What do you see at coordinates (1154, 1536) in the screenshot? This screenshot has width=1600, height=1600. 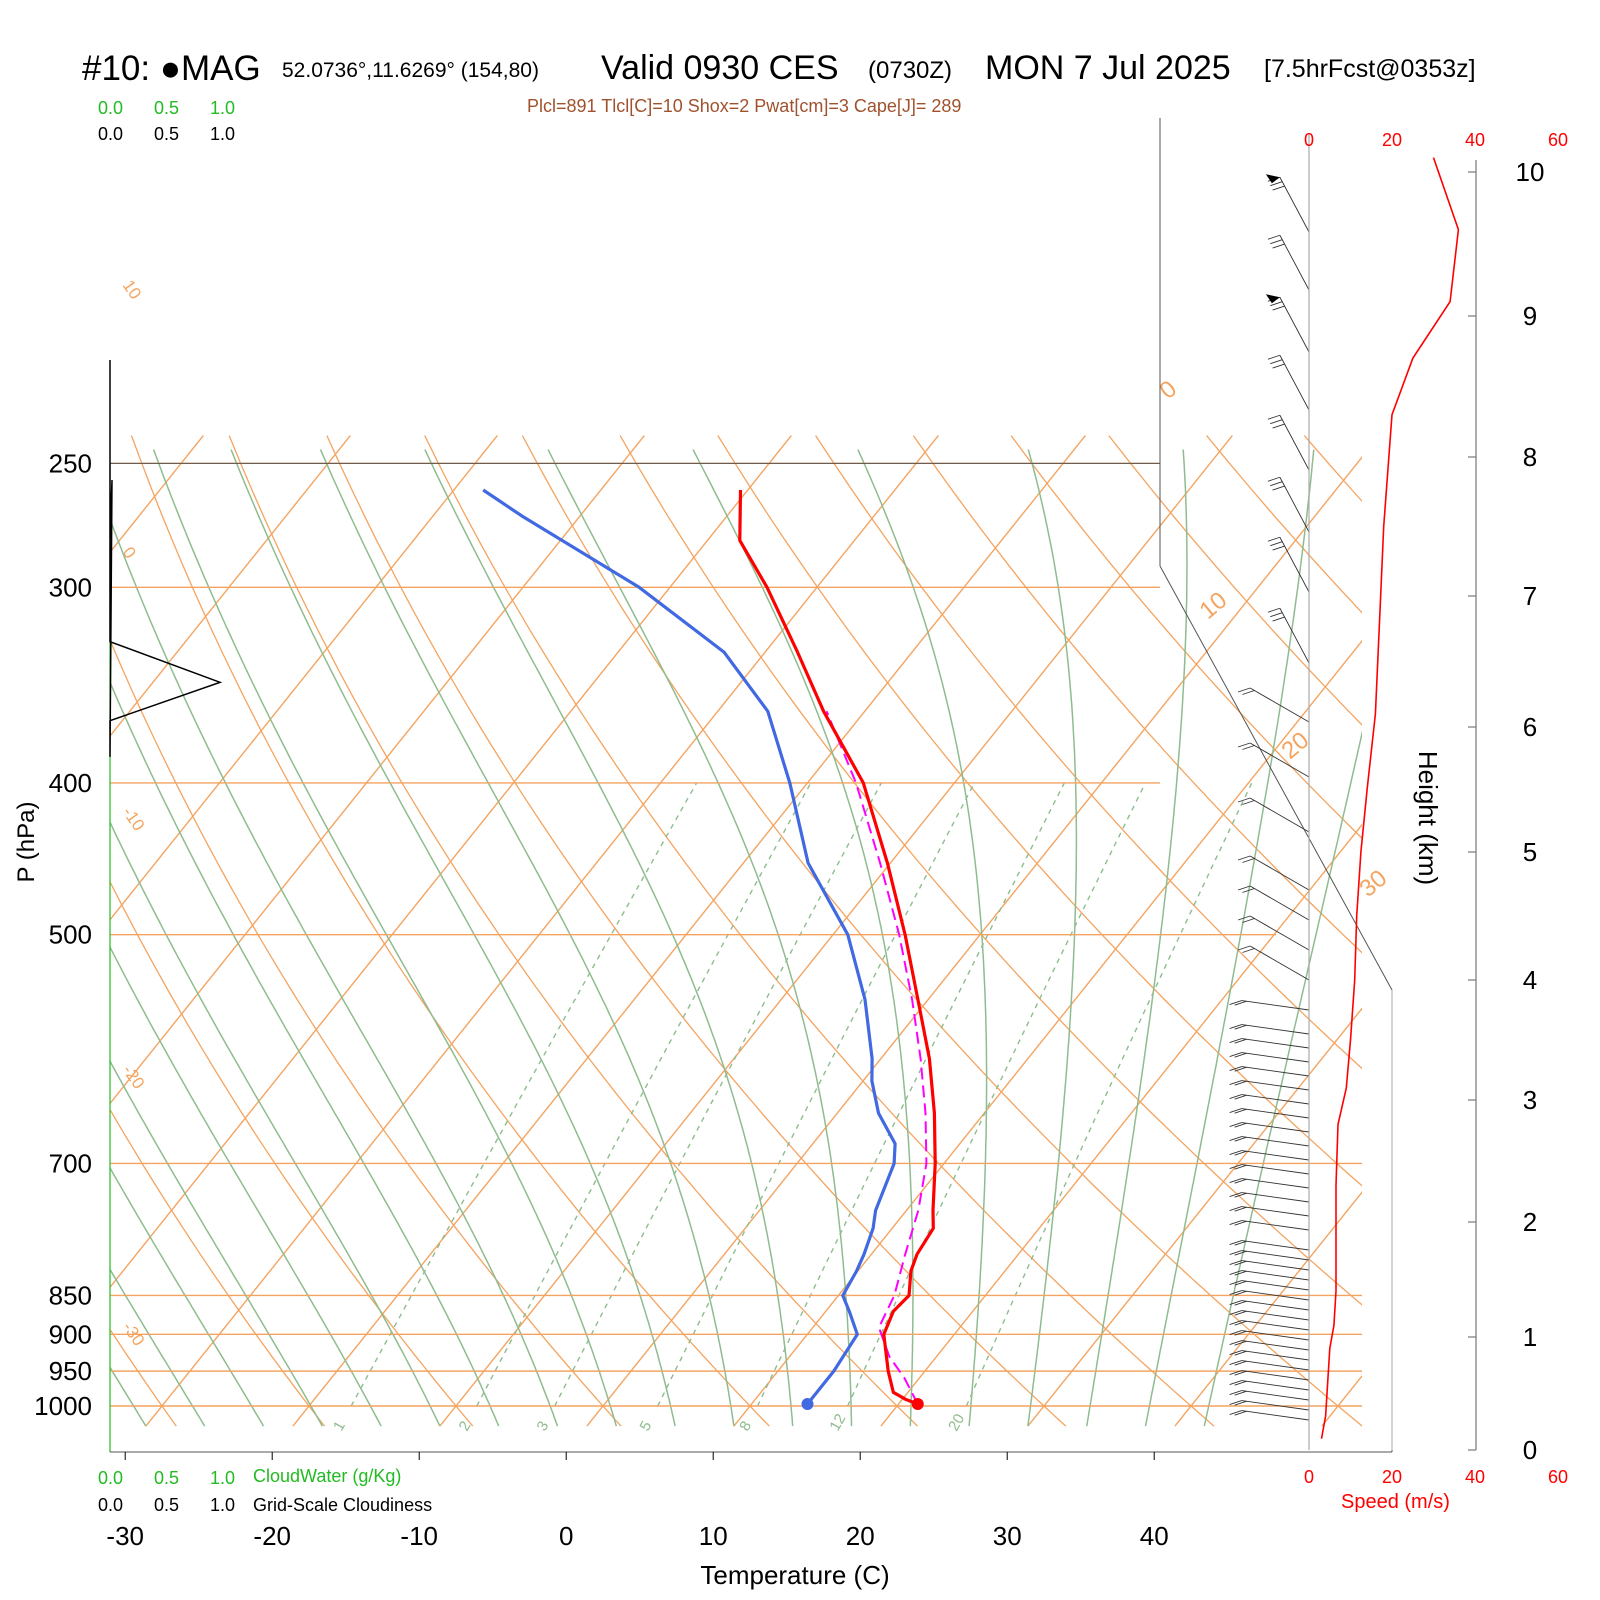 I see `temperature-tick-label: 40` at bounding box center [1154, 1536].